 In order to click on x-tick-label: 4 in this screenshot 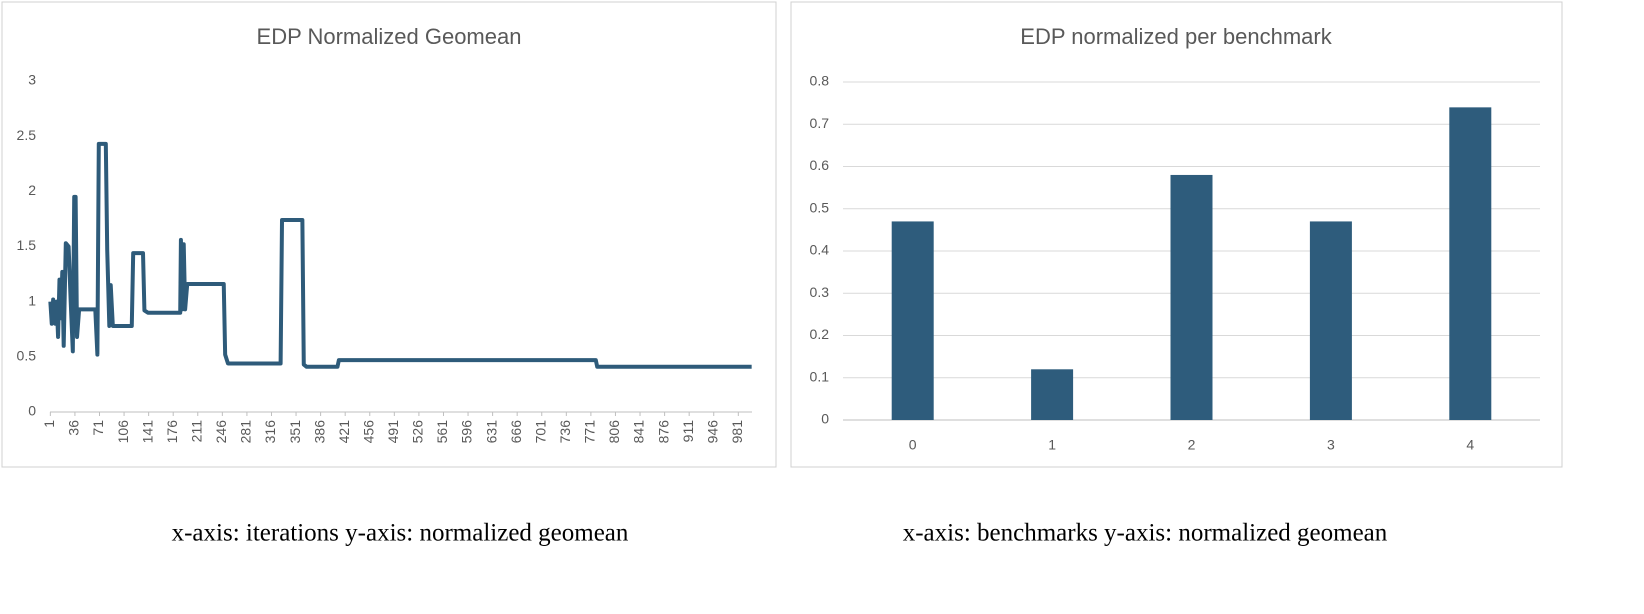, I will do `click(1470, 445)`.